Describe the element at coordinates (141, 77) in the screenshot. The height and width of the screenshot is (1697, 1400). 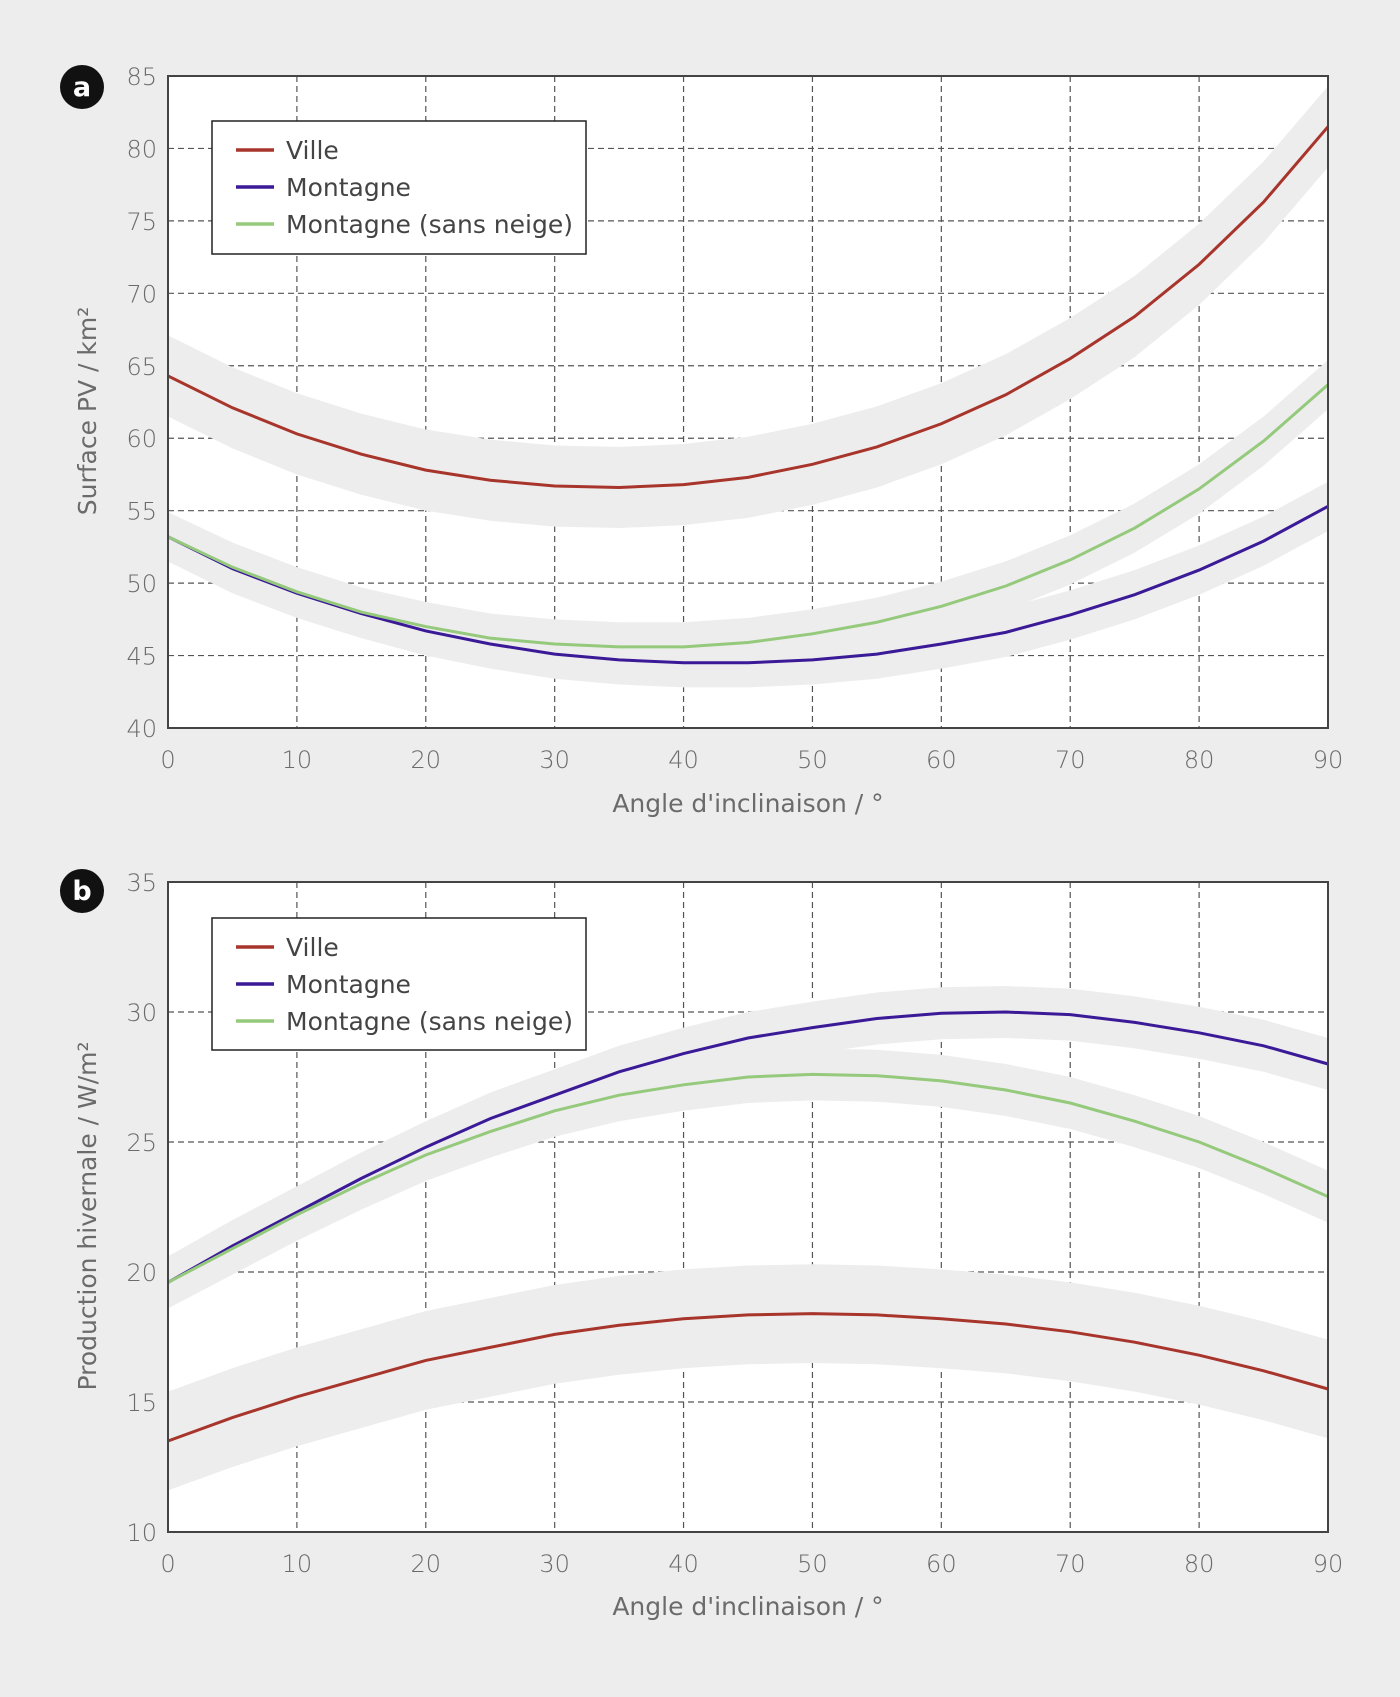
I see `y-tick-label: 85` at that location.